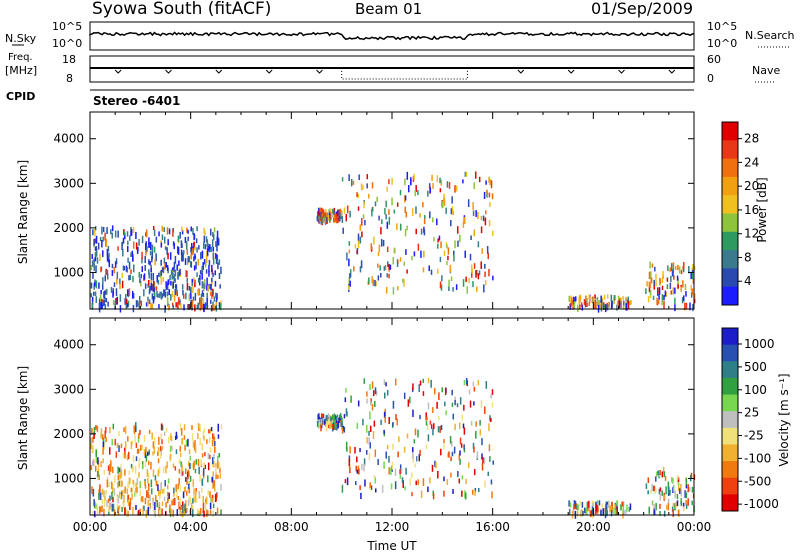 The width and height of the screenshot is (800, 554). I want to click on nave-line, so click(404, 74).